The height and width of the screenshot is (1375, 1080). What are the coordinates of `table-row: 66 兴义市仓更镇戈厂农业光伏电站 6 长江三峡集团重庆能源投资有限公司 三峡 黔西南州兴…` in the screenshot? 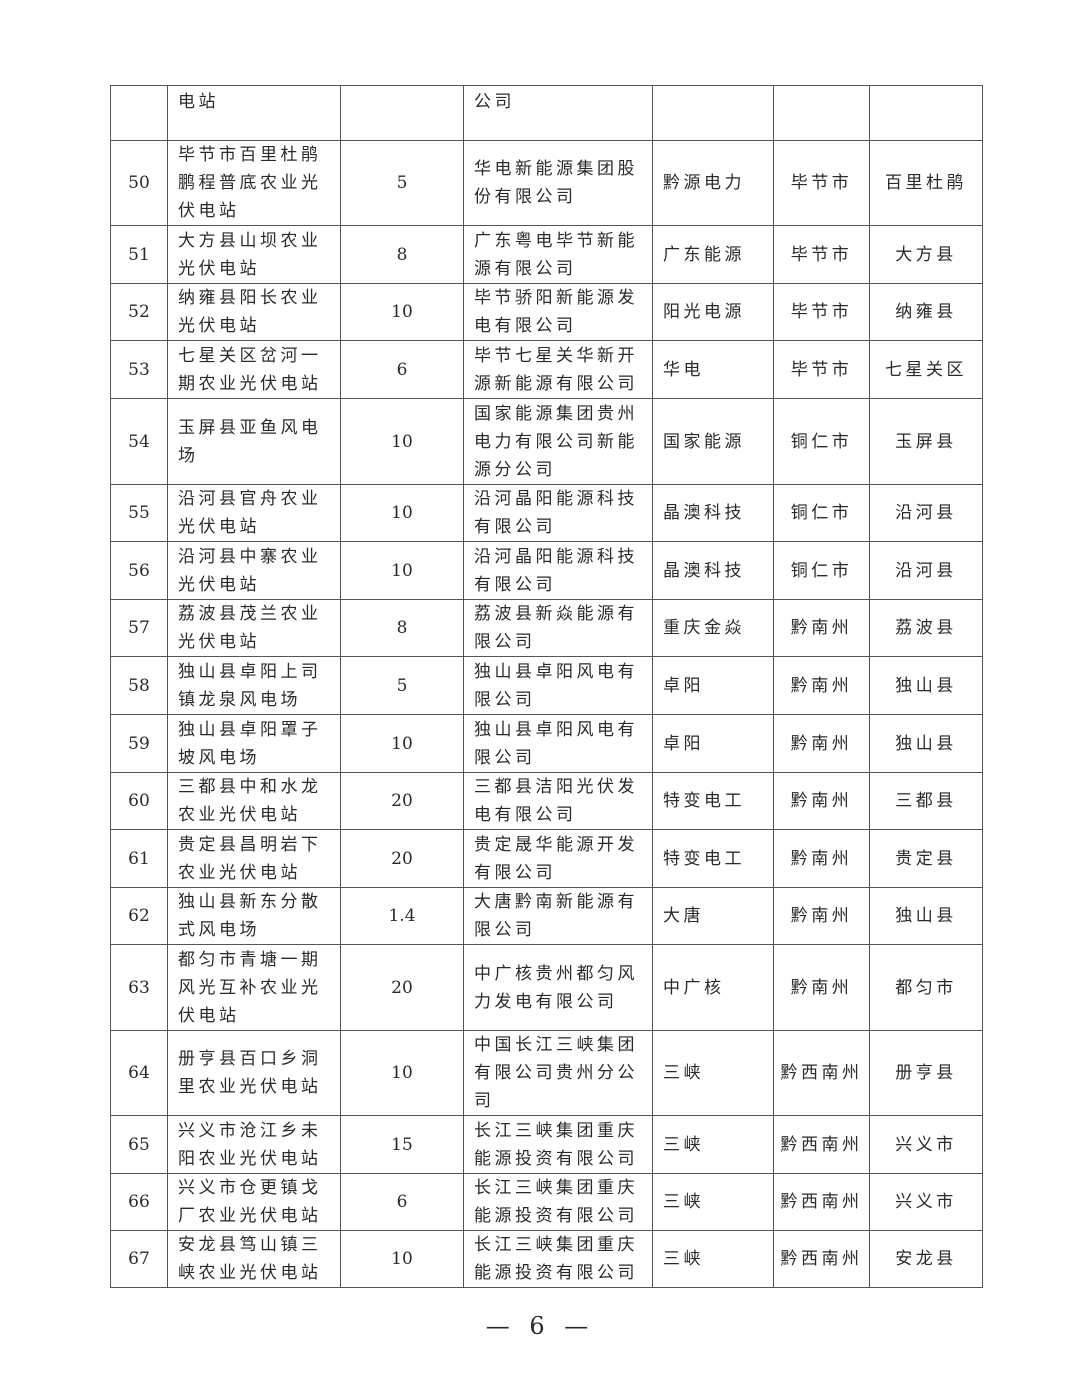 It's located at (546, 1202).